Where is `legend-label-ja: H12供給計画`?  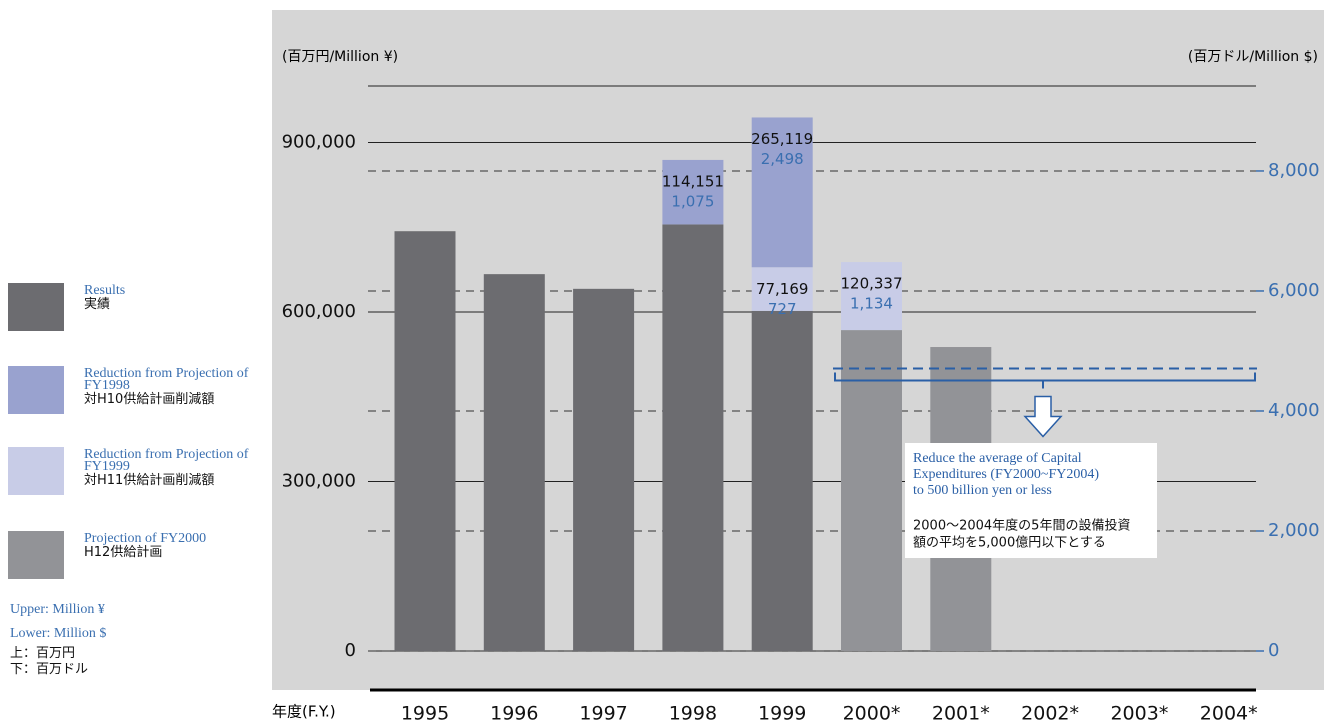 legend-label-ja: H12供給計画 is located at coordinates (123, 552).